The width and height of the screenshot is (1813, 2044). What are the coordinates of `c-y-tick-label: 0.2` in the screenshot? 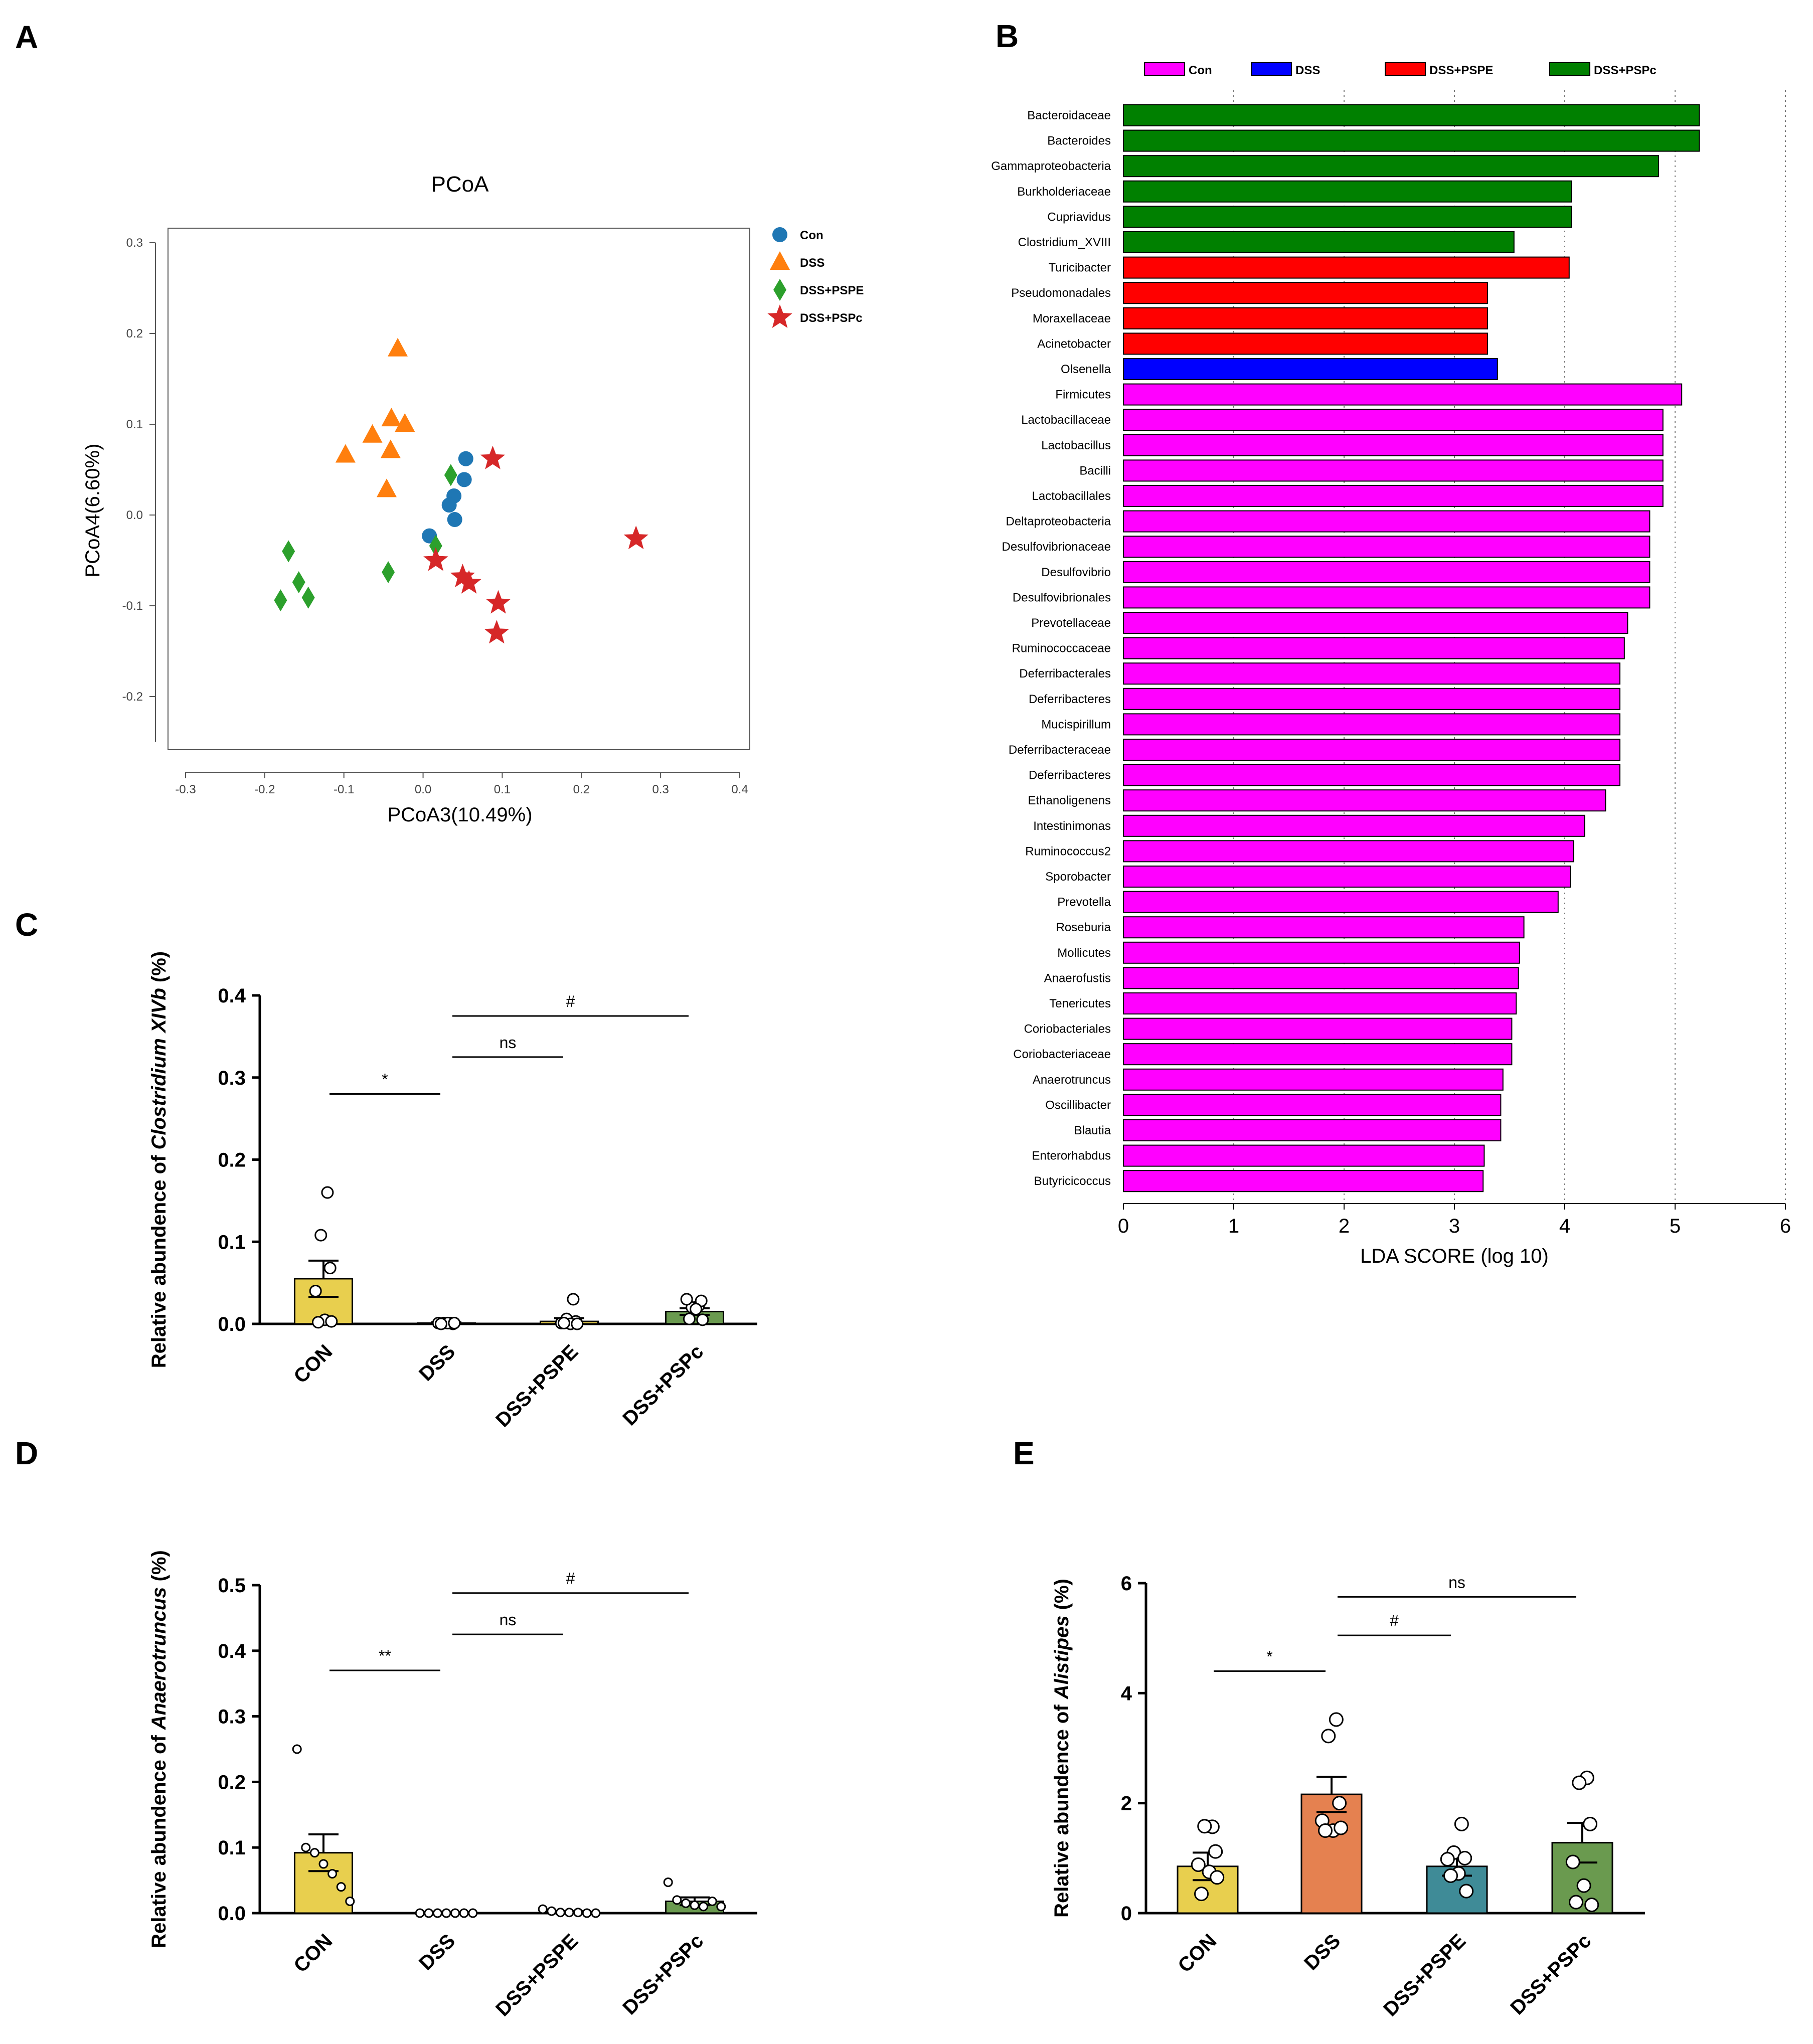 It's located at (232, 1160).